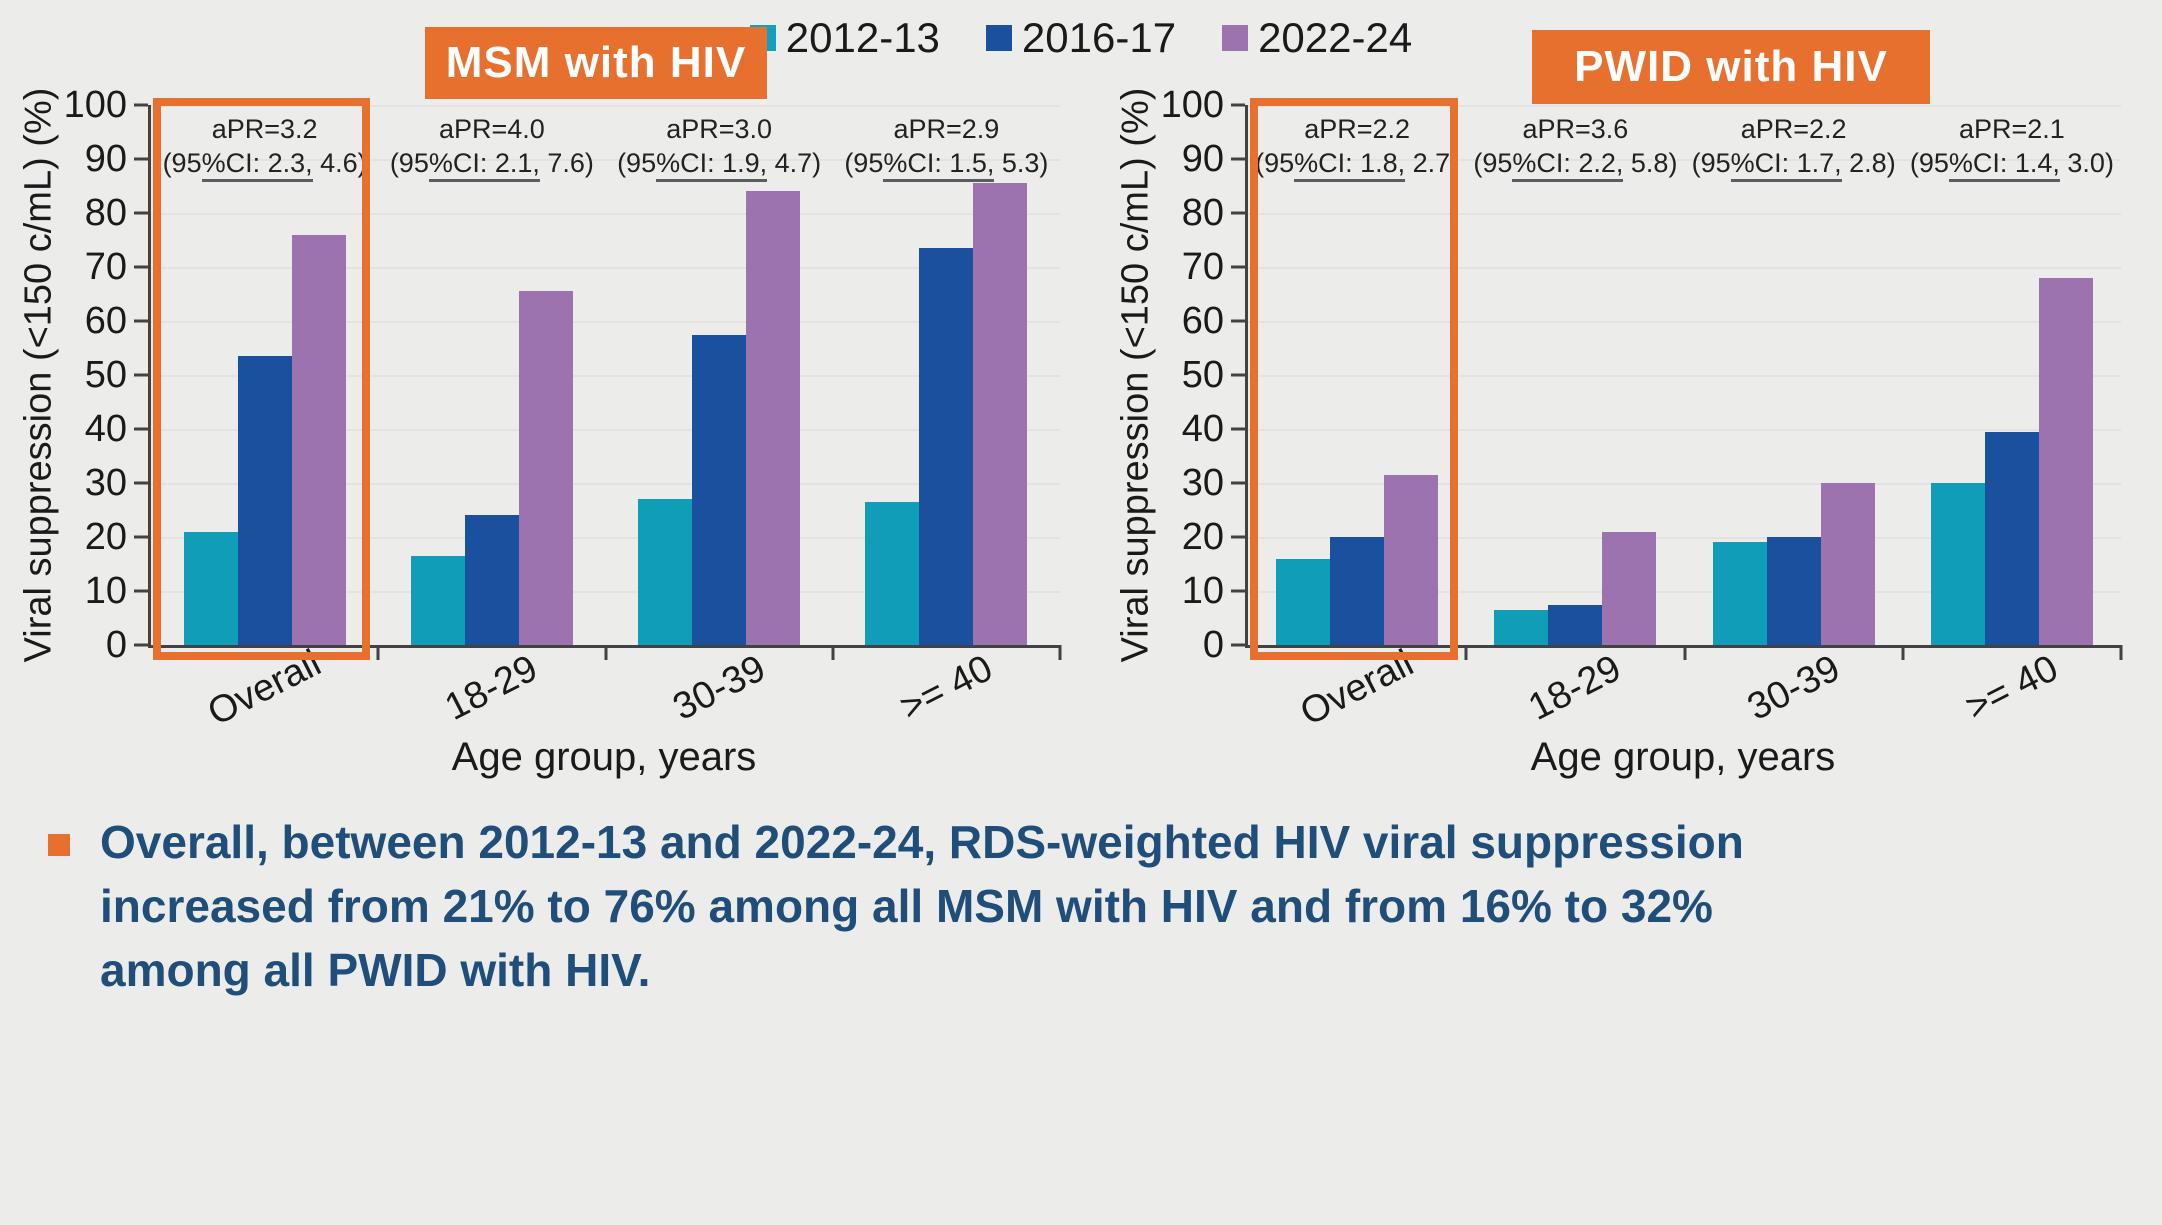 This screenshot has width=2162, height=1225. I want to click on ci-value: (95%CI: 1.9, 4.7), so click(719, 164).